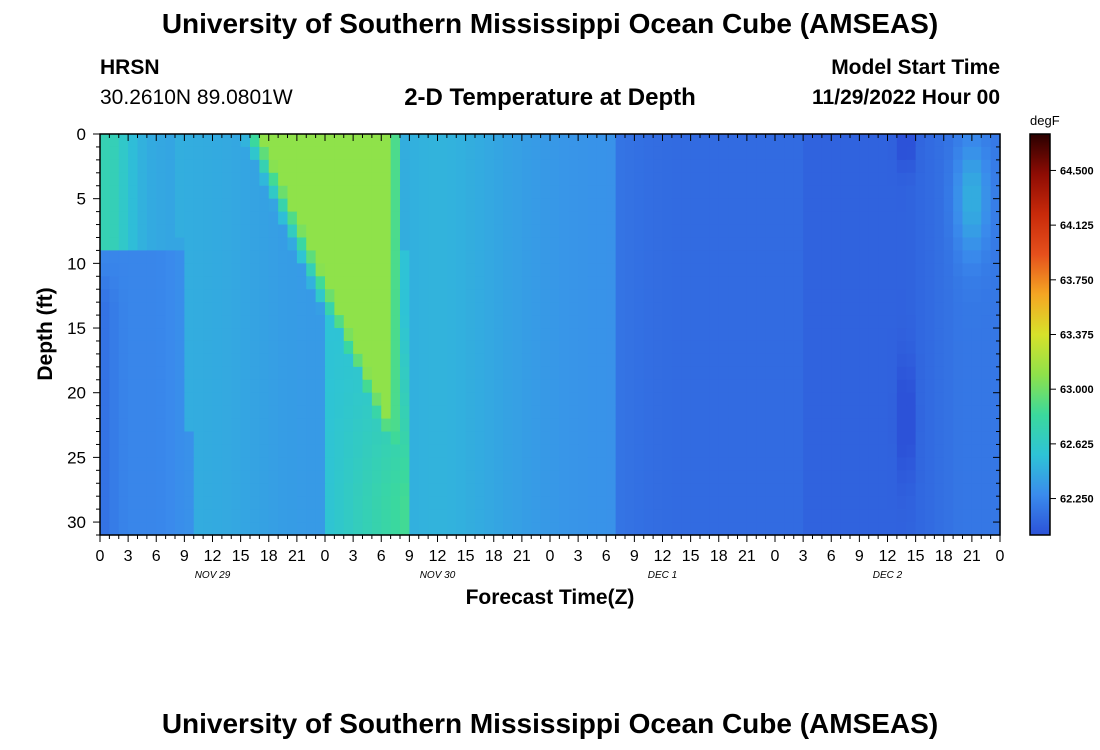 The image size is (1100, 750). I want to click on x-tick-label: 9, so click(859, 556).